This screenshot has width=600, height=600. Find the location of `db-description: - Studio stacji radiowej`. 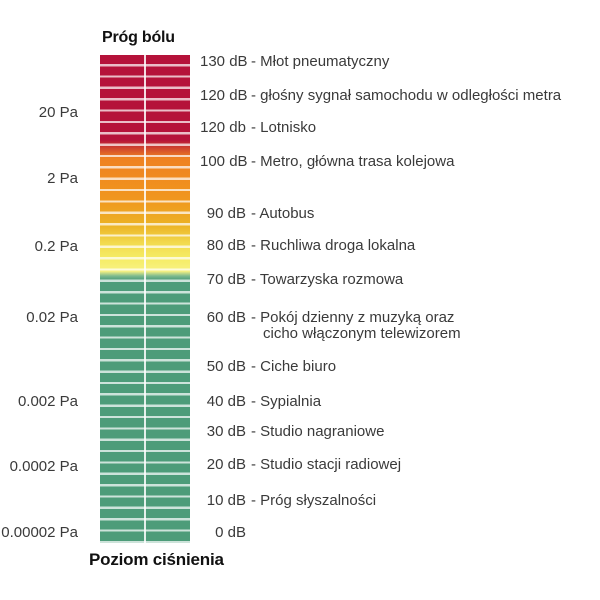

db-description: - Studio stacji radiowej is located at coordinates (326, 464).